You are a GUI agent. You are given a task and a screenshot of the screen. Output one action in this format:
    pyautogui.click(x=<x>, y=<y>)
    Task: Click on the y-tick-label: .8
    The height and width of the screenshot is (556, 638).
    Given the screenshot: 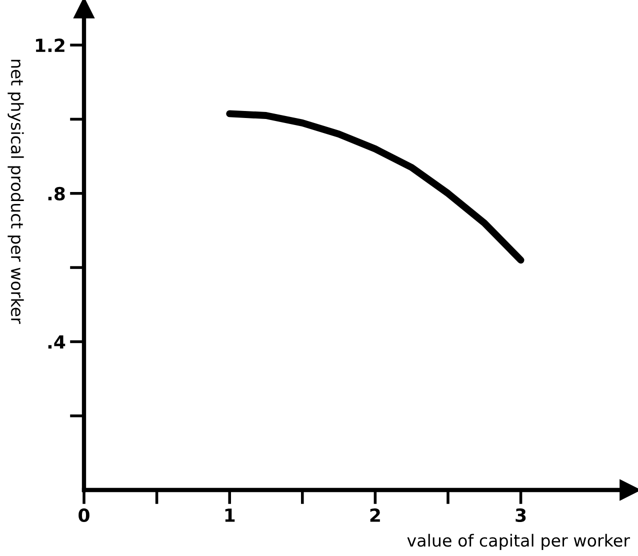 What is the action you would take?
    pyautogui.click(x=56, y=193)
    